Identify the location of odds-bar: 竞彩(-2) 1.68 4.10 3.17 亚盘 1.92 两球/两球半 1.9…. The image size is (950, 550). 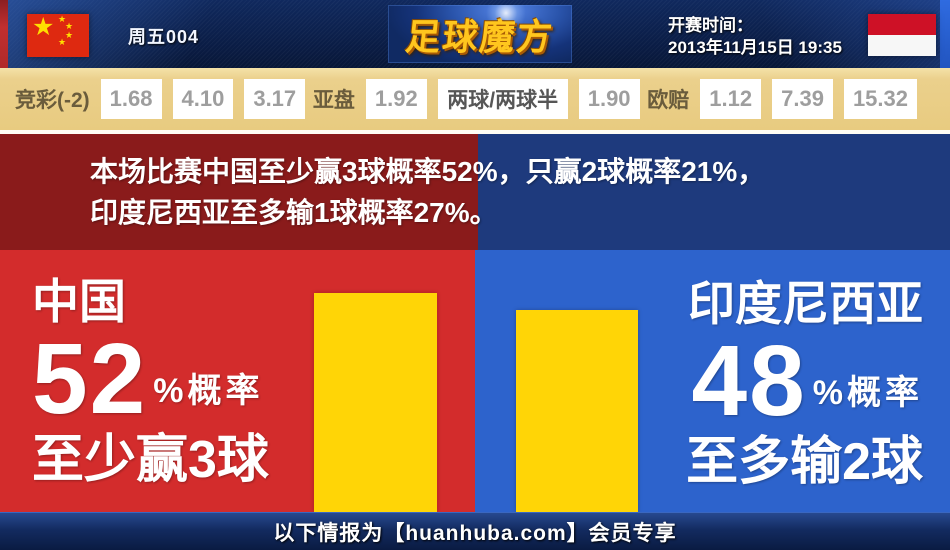
(475, 99).